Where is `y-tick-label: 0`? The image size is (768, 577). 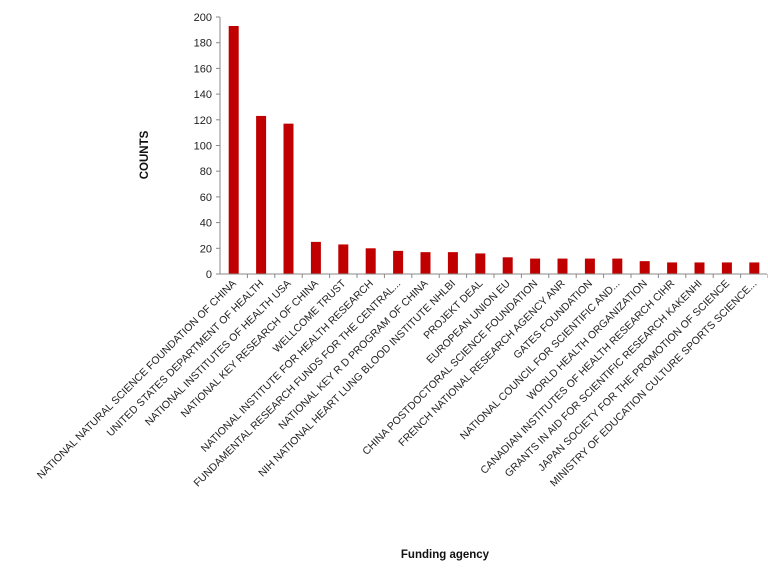
y-tick-label: 0 is located at coordinates (209, 275).